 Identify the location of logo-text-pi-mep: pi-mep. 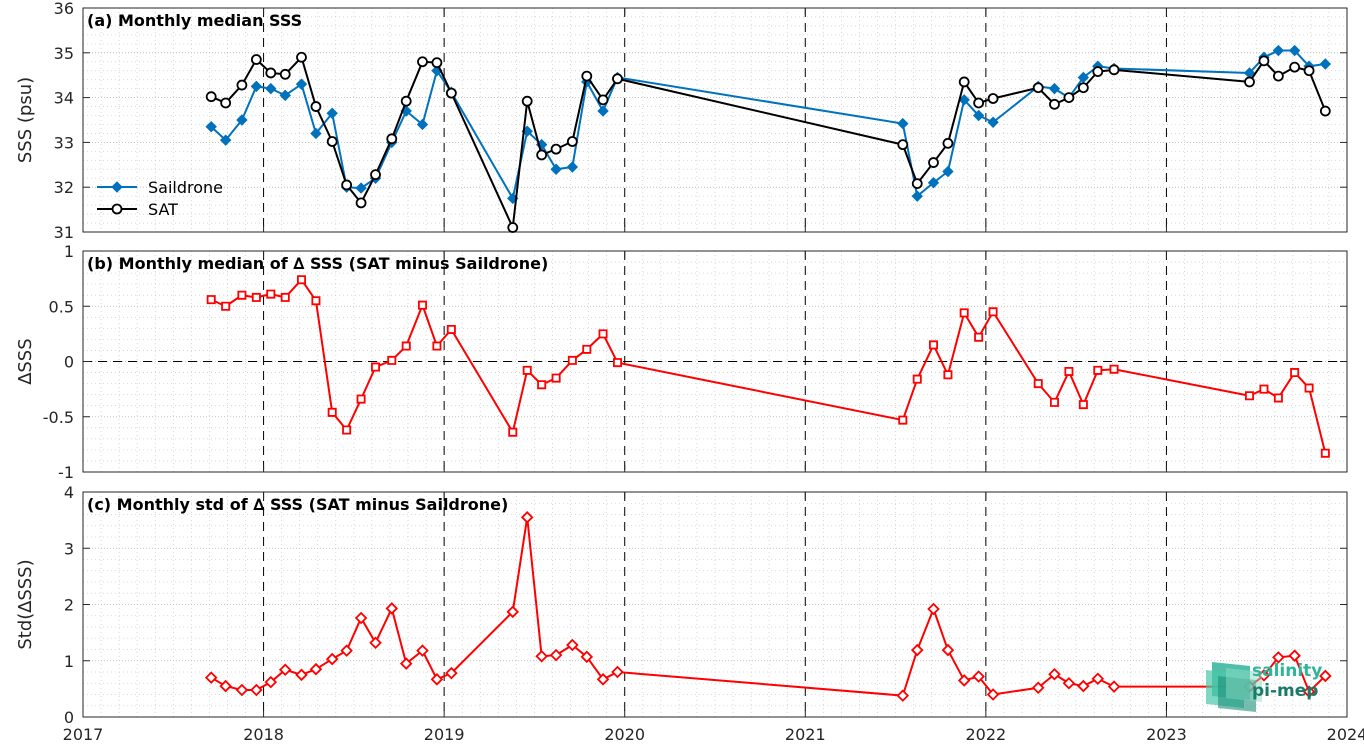
(1285, 691).